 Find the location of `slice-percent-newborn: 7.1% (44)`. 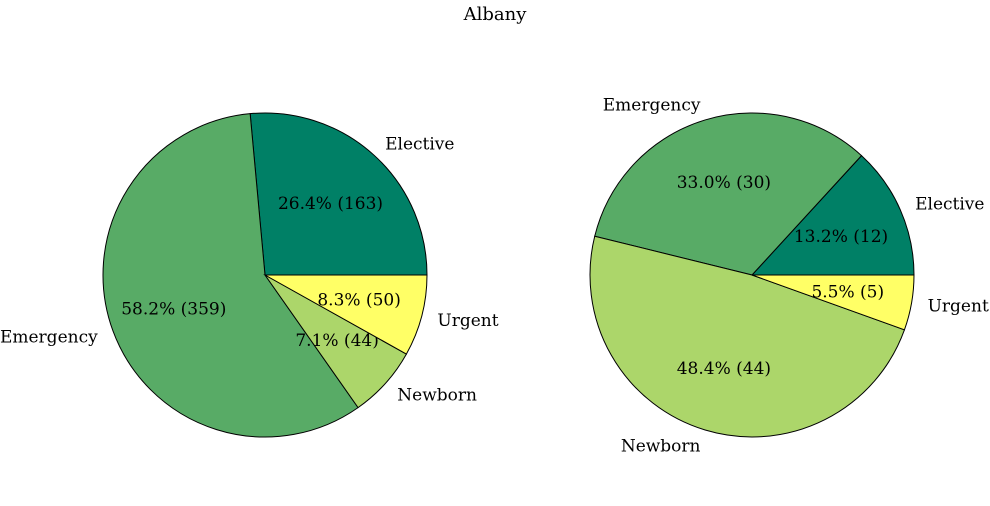

slice-percent-newborn: 7.1% (44) is located at coordinates (337, 341).